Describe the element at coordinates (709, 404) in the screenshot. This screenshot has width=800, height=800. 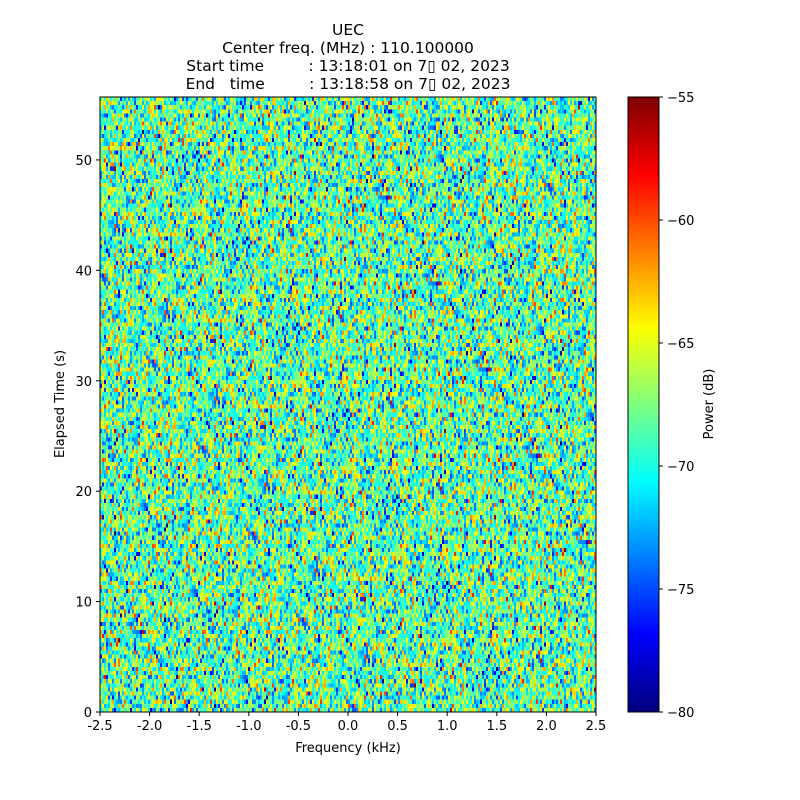
I see `colorbar-label: Power (dB)` at that location.